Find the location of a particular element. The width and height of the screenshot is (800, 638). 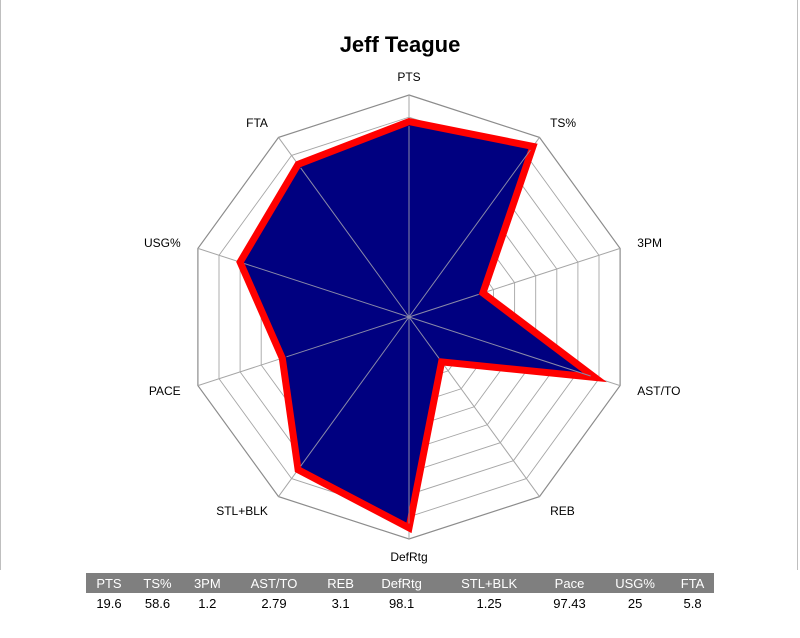

stats-header-cell: DefRtg is located at coordinates (401, 583).